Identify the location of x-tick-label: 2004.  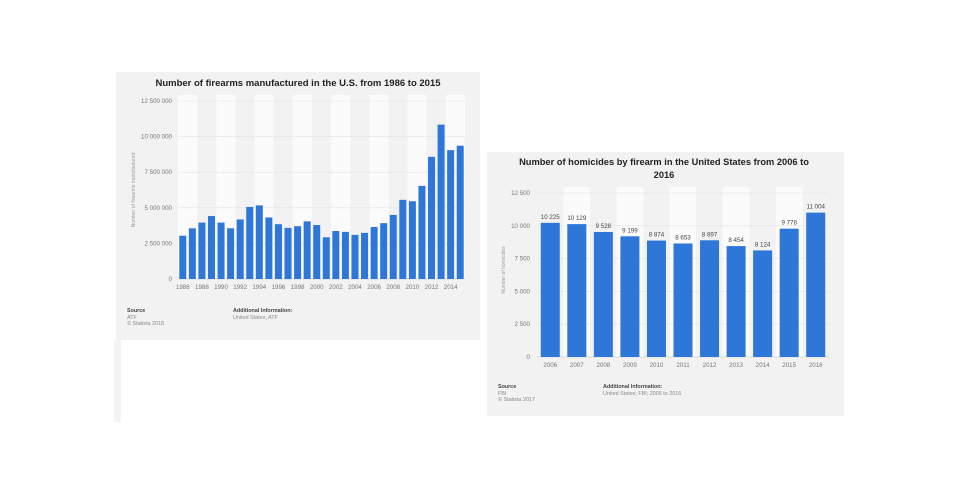
(355, 287).